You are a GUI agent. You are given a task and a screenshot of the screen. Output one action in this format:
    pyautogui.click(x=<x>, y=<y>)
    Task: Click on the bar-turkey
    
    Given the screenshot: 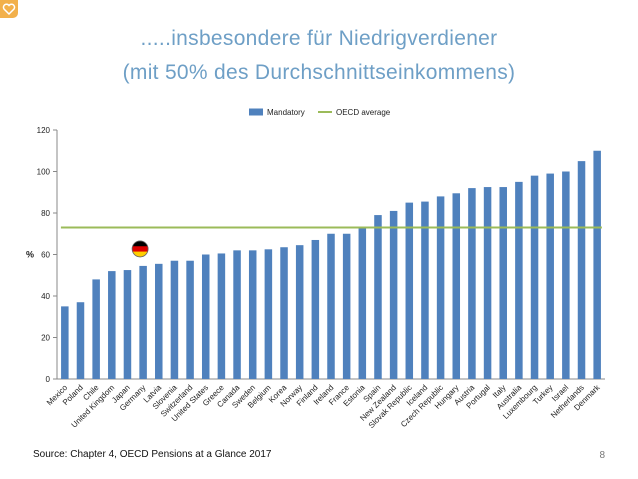 What is the action you would take?
    pyautogui.click(x=550, y=276)
    